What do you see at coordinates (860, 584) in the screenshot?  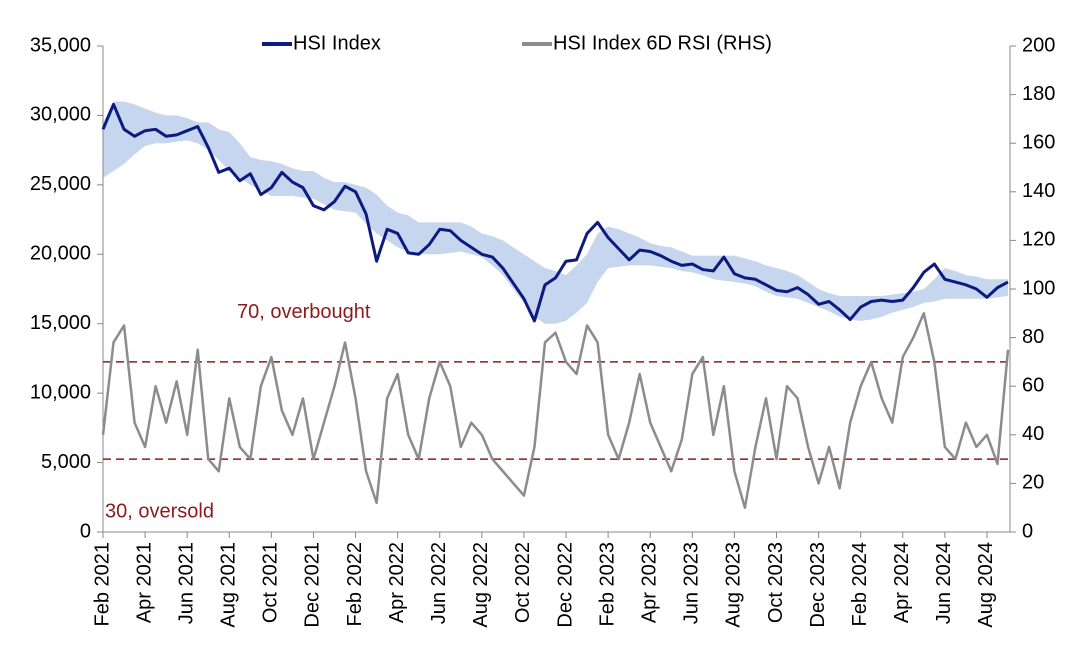 I see `x-tick-label: Feb 2024` at bounding box center [860, 584].